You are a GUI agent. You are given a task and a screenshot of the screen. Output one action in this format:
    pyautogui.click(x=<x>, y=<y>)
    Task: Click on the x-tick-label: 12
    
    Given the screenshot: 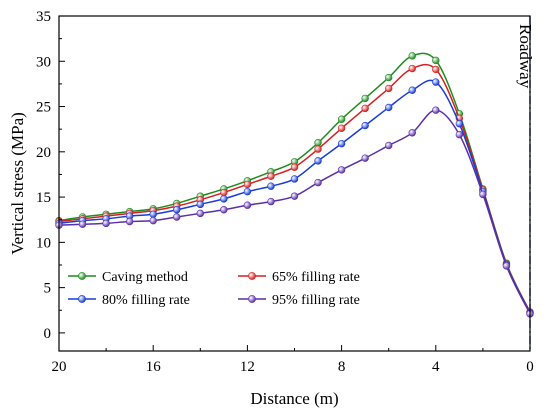 What is the action you would take?
    pyautogui.click(x=247, y=367)
    